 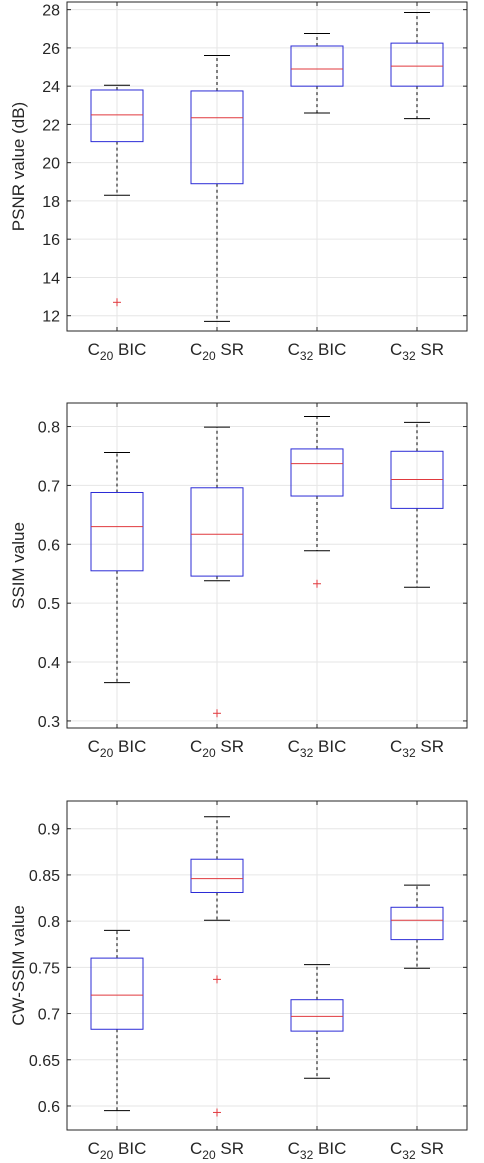 I want to click on y-tick-label: 0.9, so click(x=49, y=830).